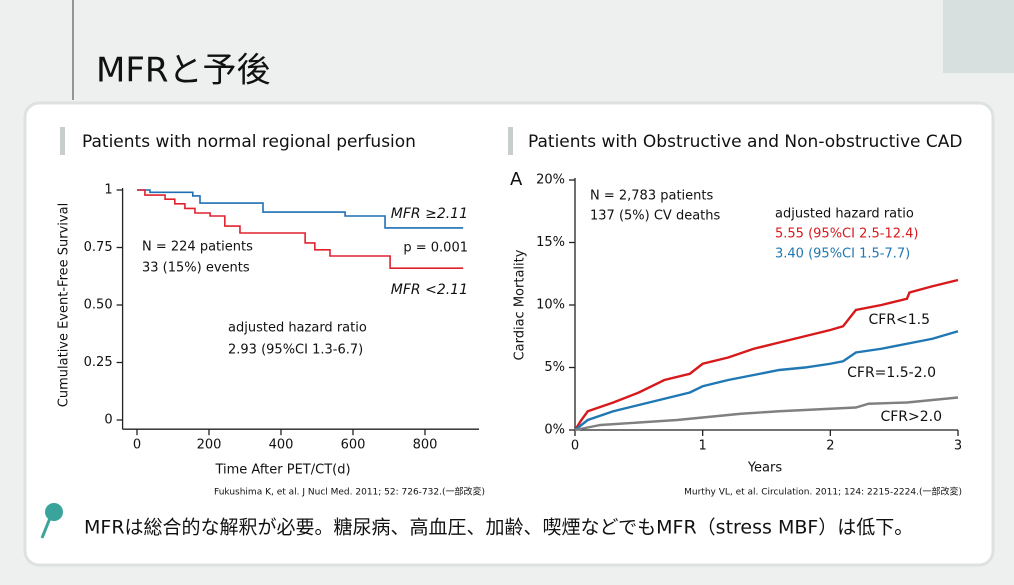 The width and height of the screenshot is (1014, 585). What do you see at coordinates (281, 445) in the screenshot?
I see `x-tick-label: 400` at bounding box center [281, 445].